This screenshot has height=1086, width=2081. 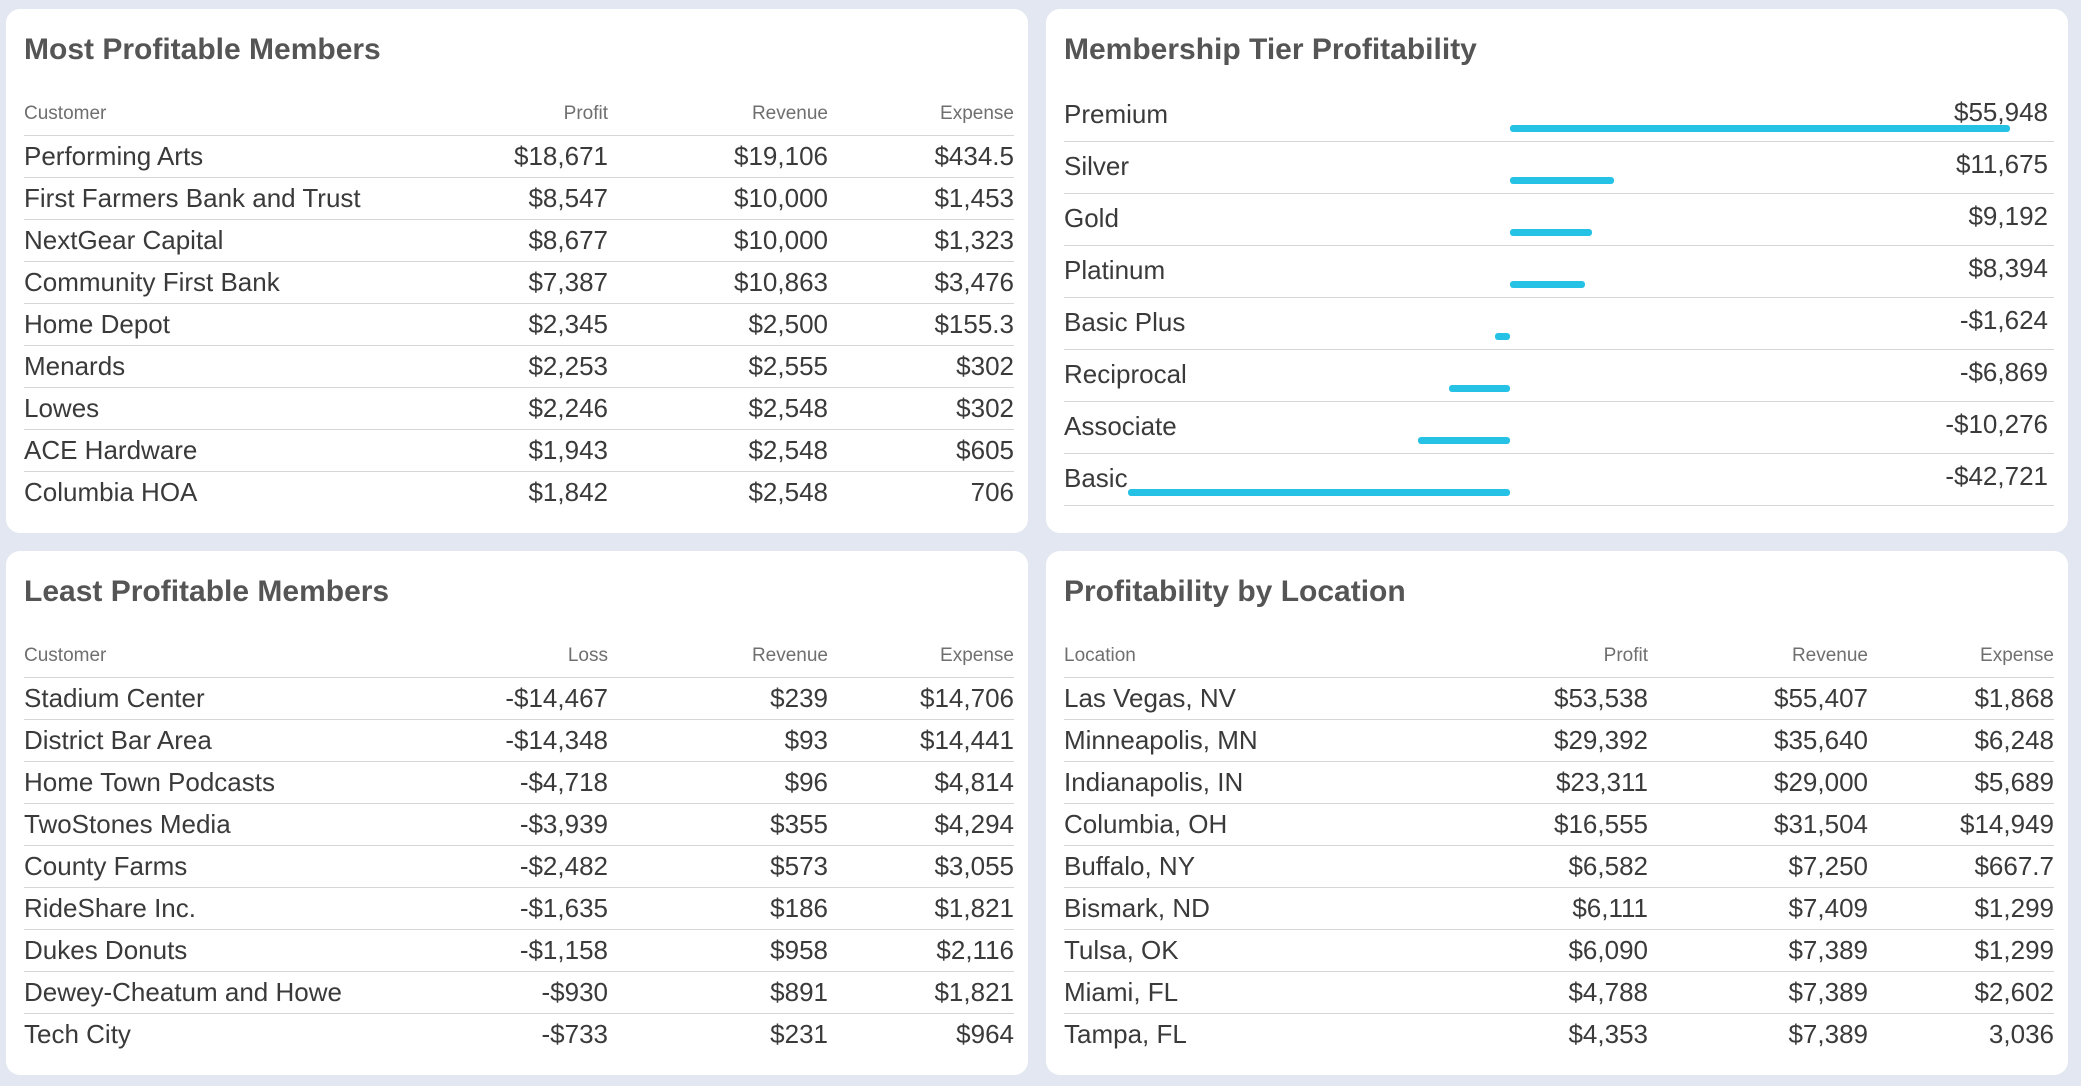 I want to click on row-label: Dukes Donuts, so click(x=248, y=950).